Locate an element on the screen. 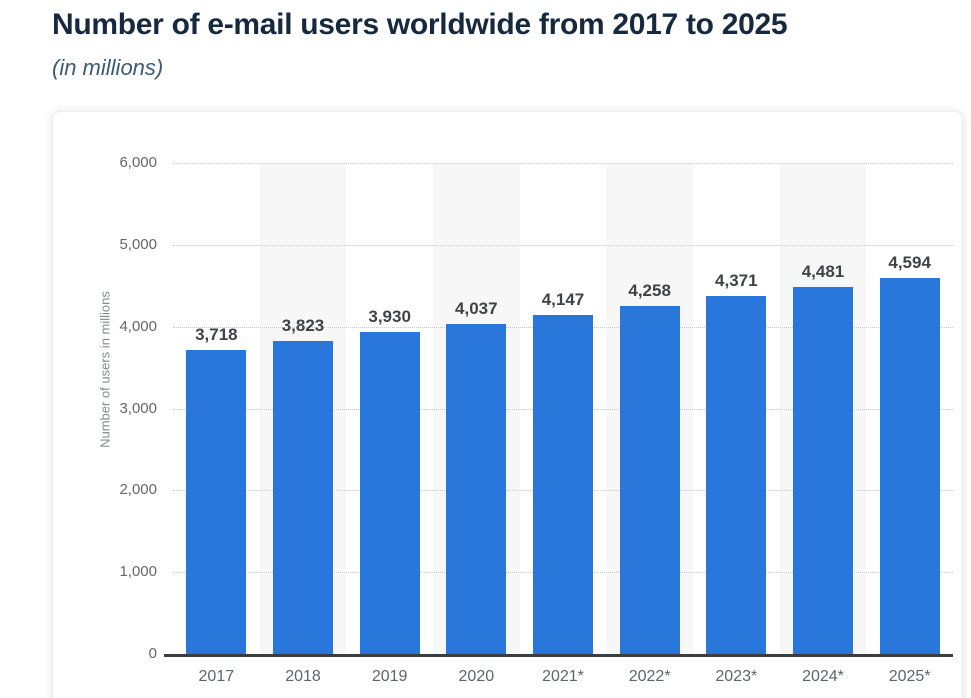 Image resolution: width=971 pixels, height=698 pixels. chart-subtitle: (in millions) is located at coordinates (108, 67).